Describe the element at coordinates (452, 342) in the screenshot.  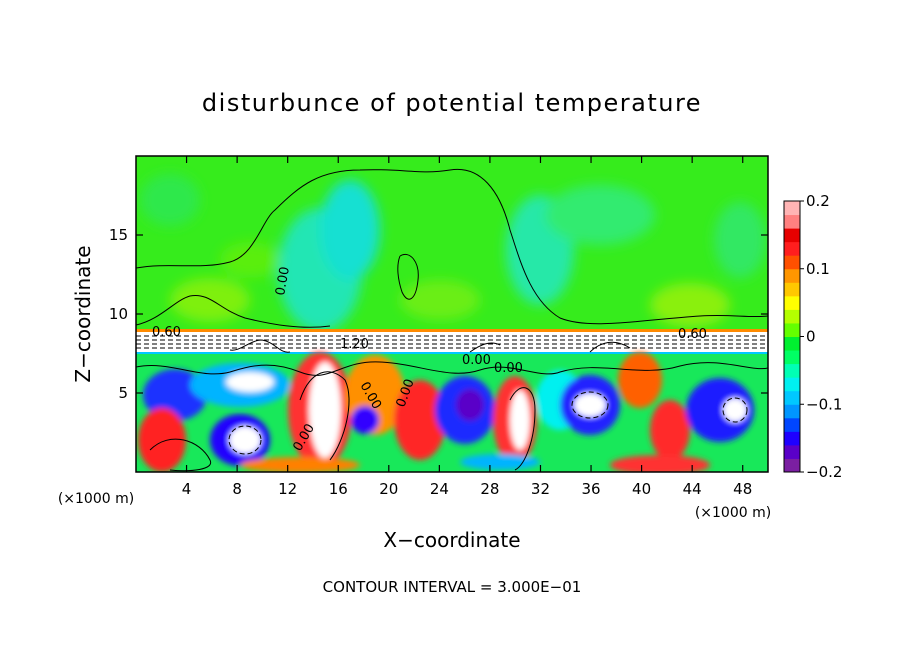
I see `inversion-band` at that location.